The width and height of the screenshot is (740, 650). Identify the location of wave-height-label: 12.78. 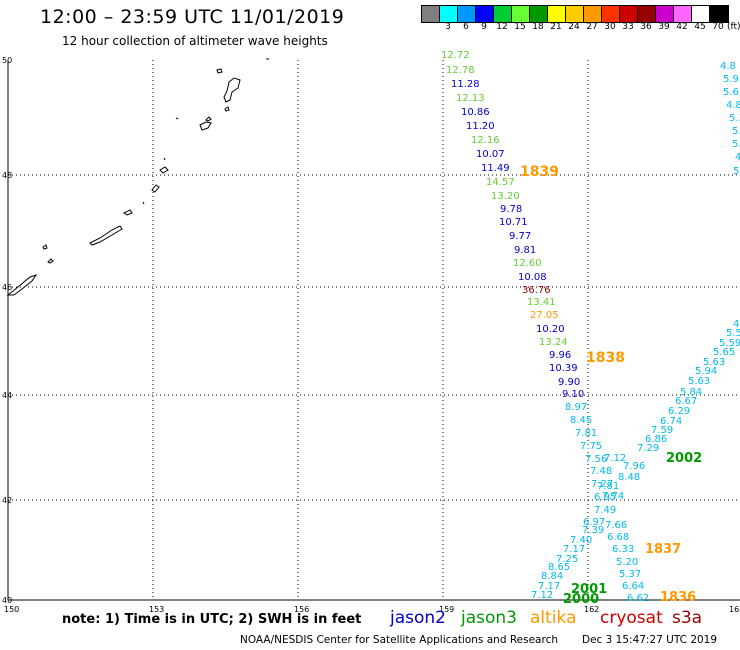
(460, 70).